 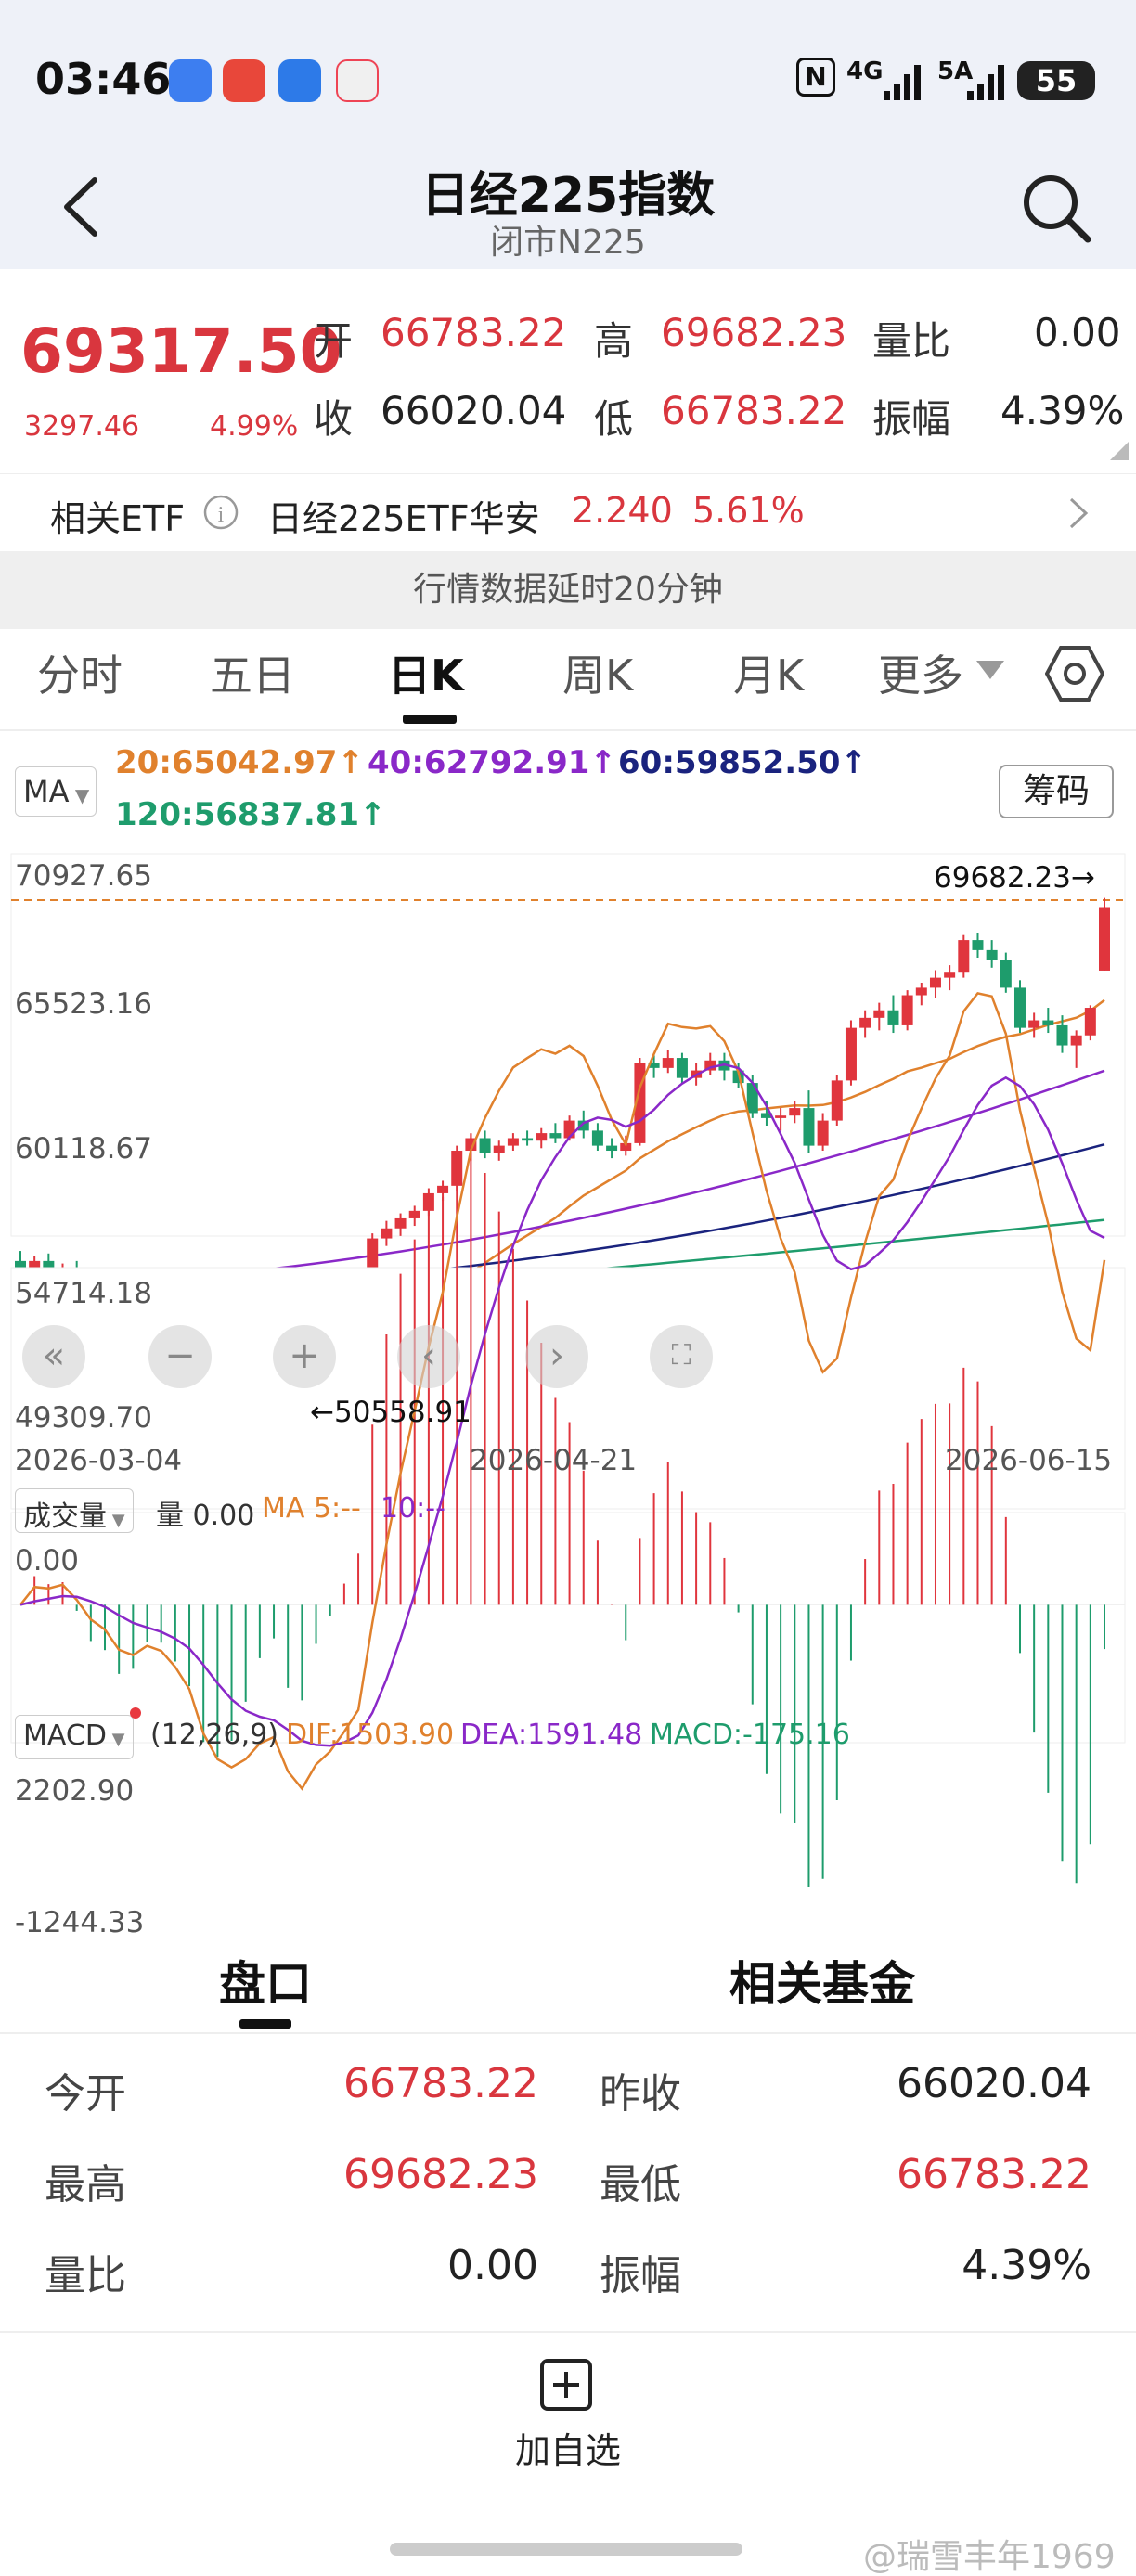 I want to click on open-value: 66783.22, so click(x=474, y=332).